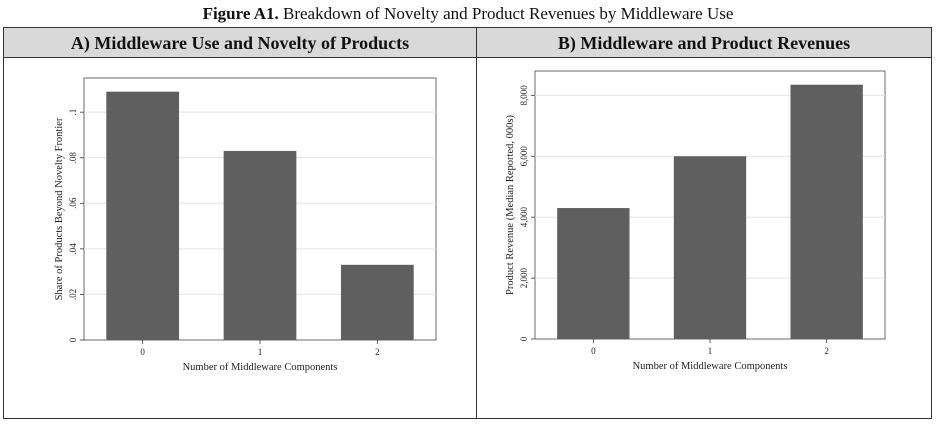 Image resolution: width=936 pixels, height=424 pixels. What do you see at coordinates (524, 95) in the screenshot?
I see `panel-b-y-tick-label: 8,000` at bounding box center [524, 95].